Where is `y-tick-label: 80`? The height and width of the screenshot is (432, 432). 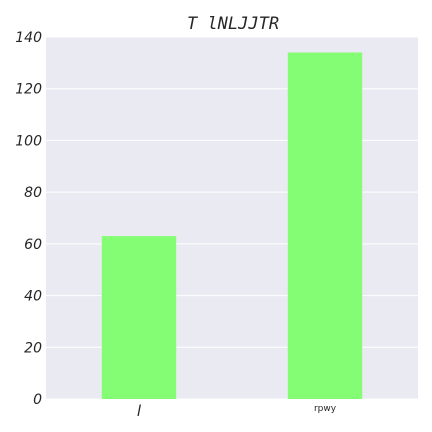
y-tick-label: 80 is located at coordinates (33, 193).